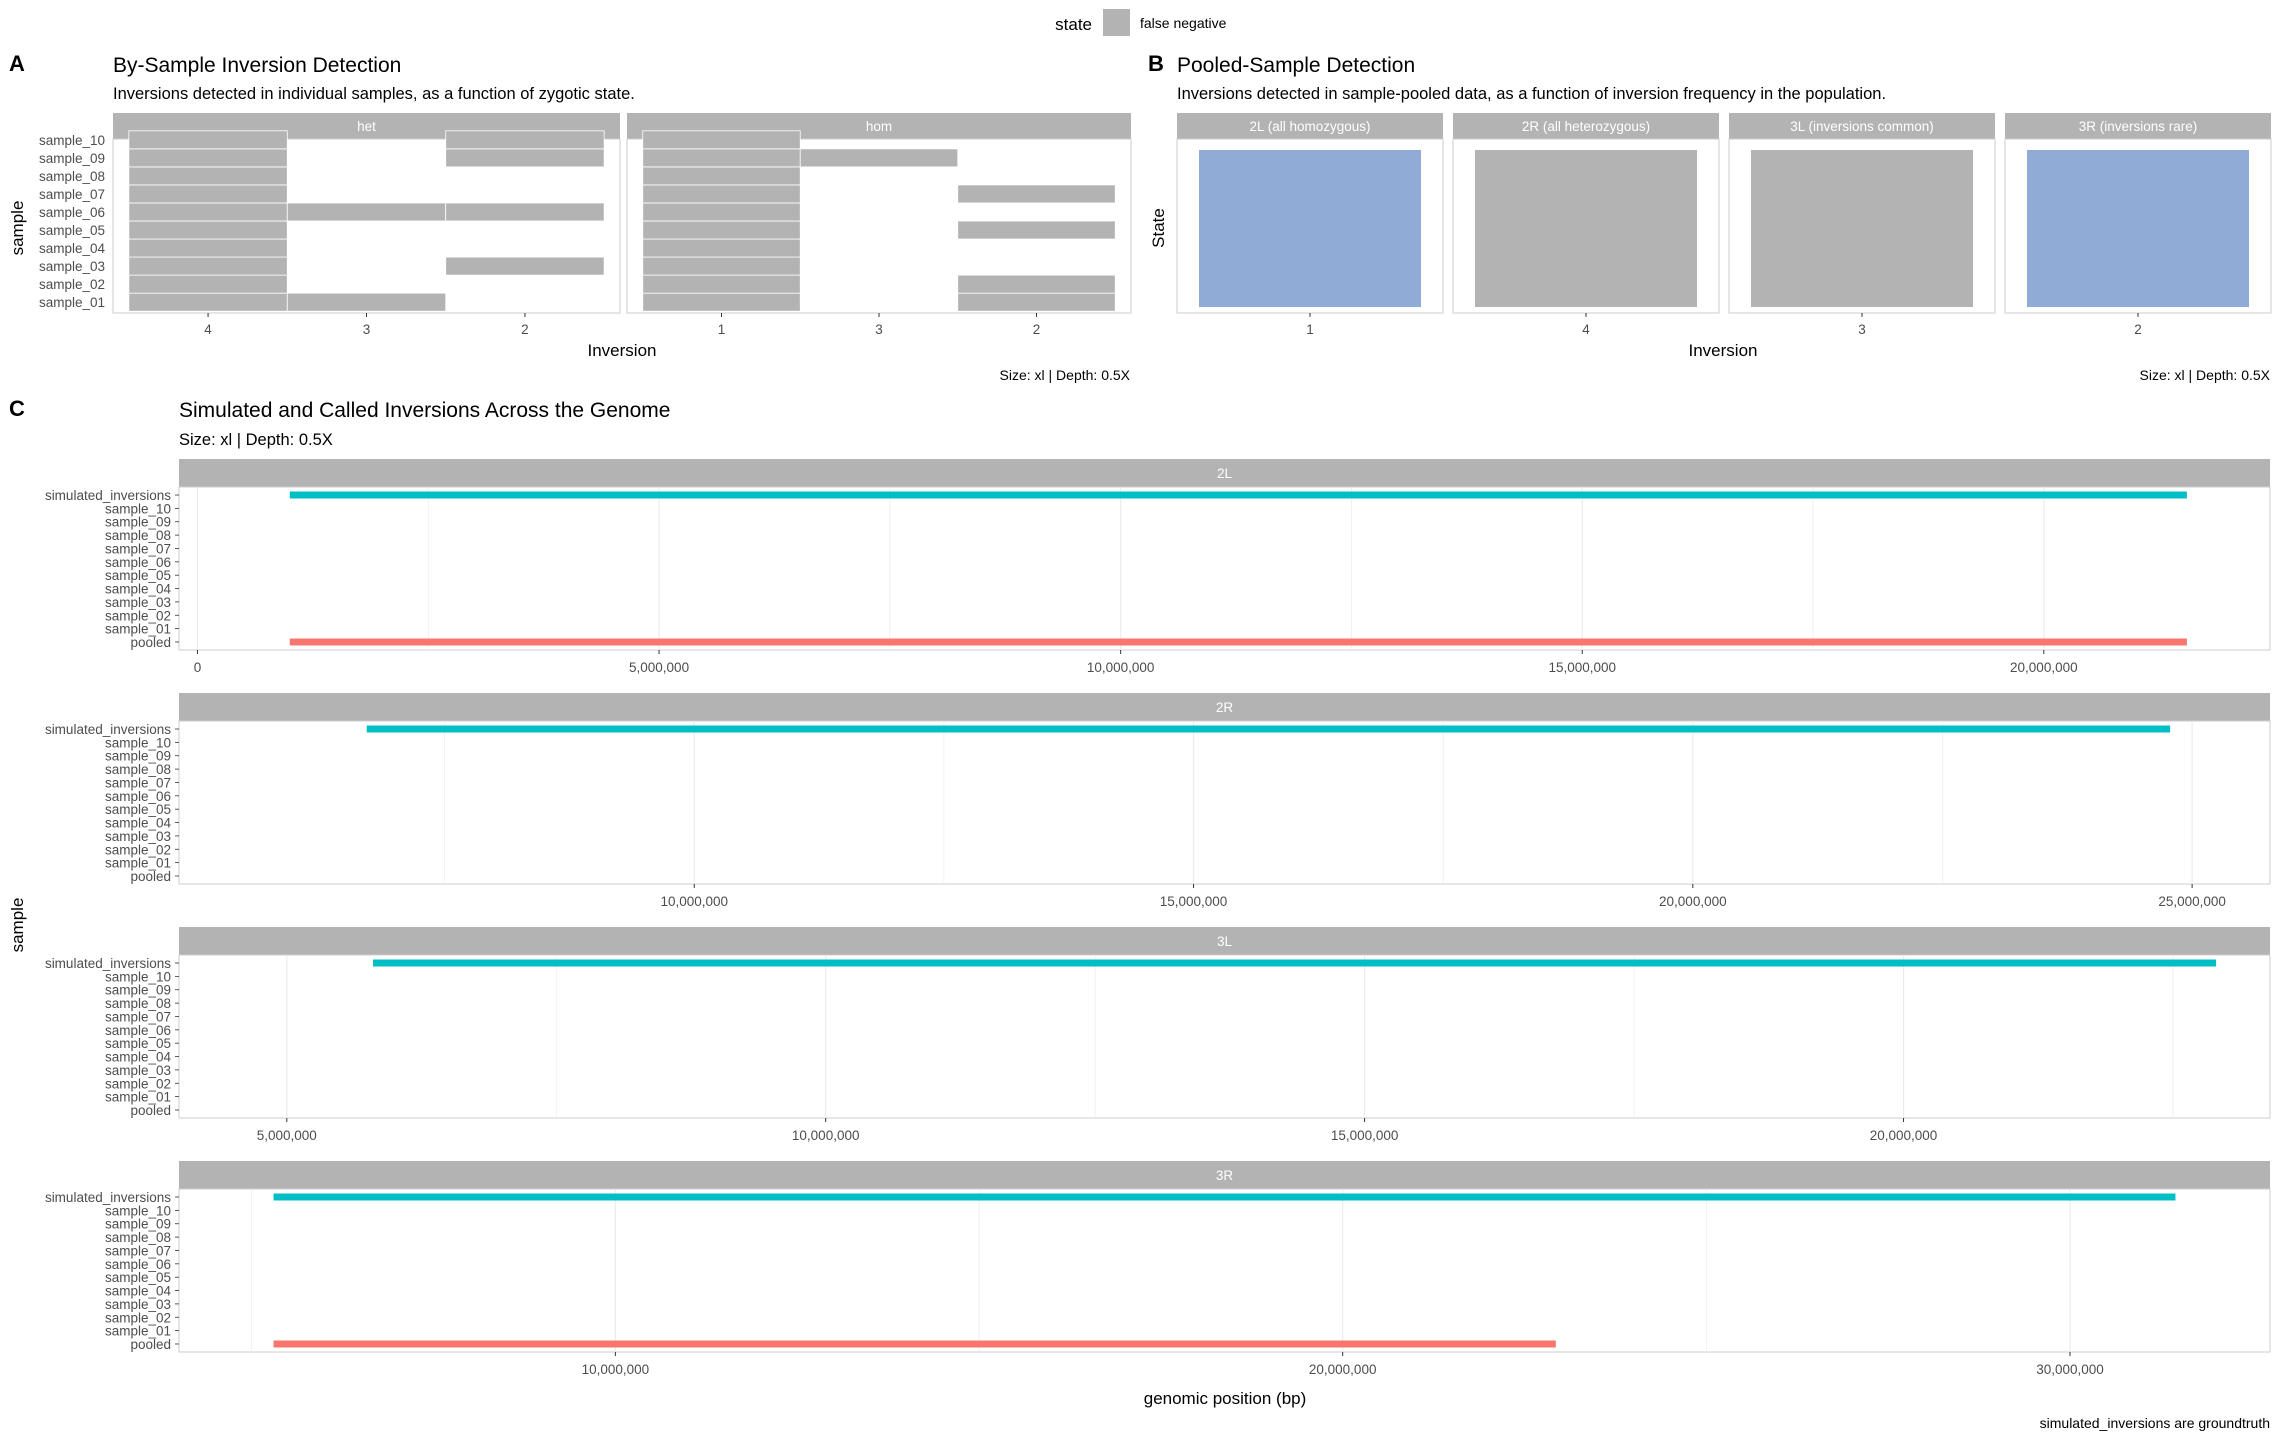  I want to click on legend-key, so click(1116, 22).